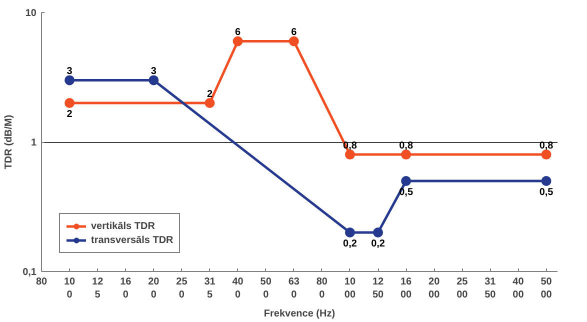 This screenshot has width=587, height=322. I want to click on x-tick-label: 200, so click(154, 288).